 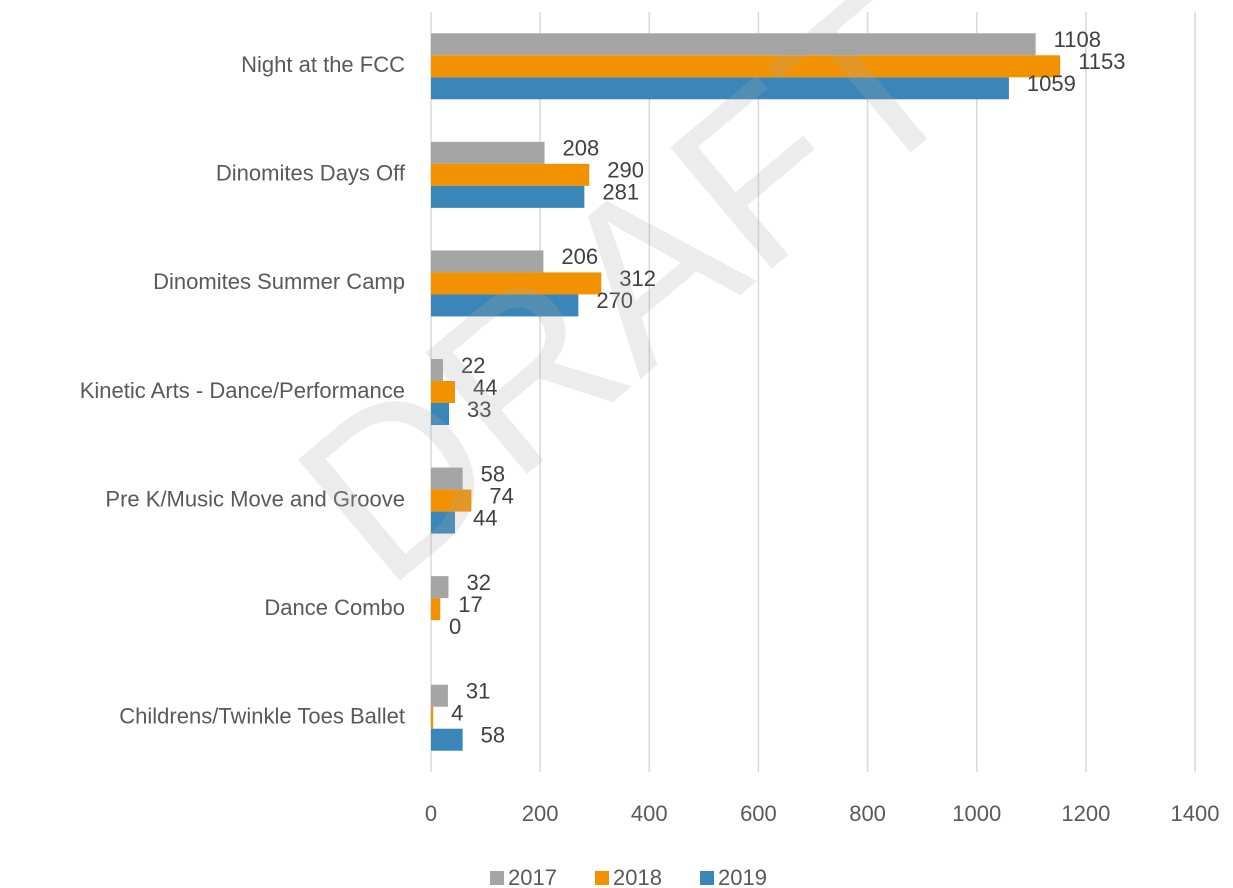 What do you see at coordinates (579, 256) in the screenshot?
I see `value-label: 206` at bounding box center [579, 256].